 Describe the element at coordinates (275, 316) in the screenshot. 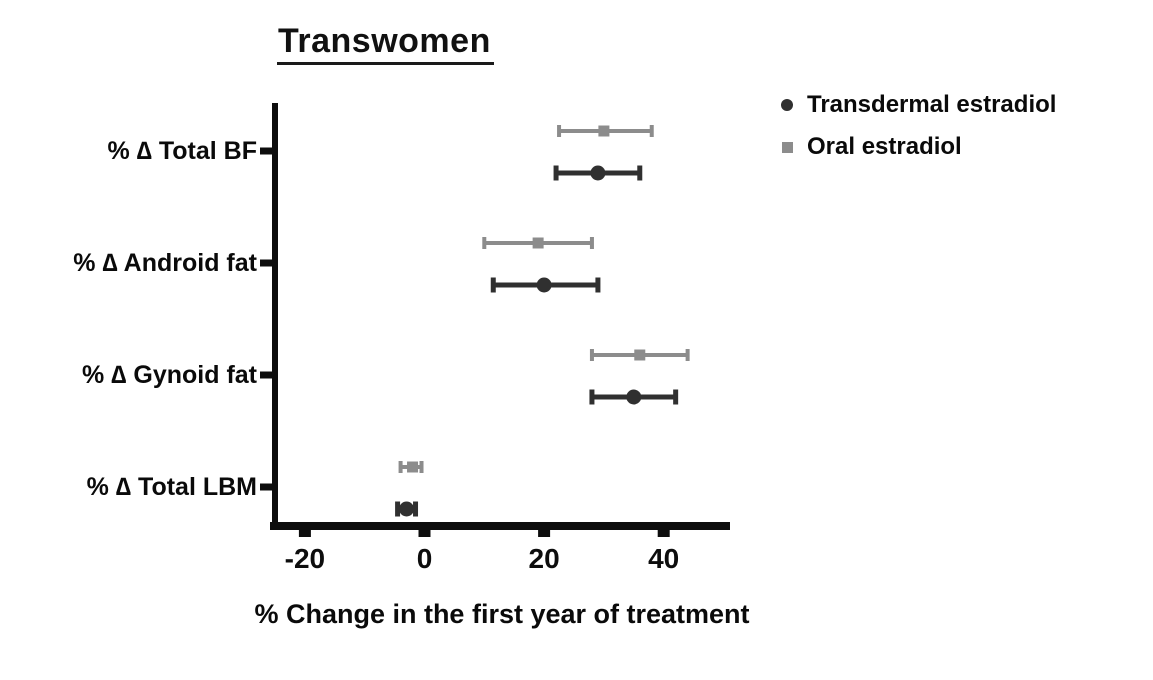

I see `y-axis-line` at that location.